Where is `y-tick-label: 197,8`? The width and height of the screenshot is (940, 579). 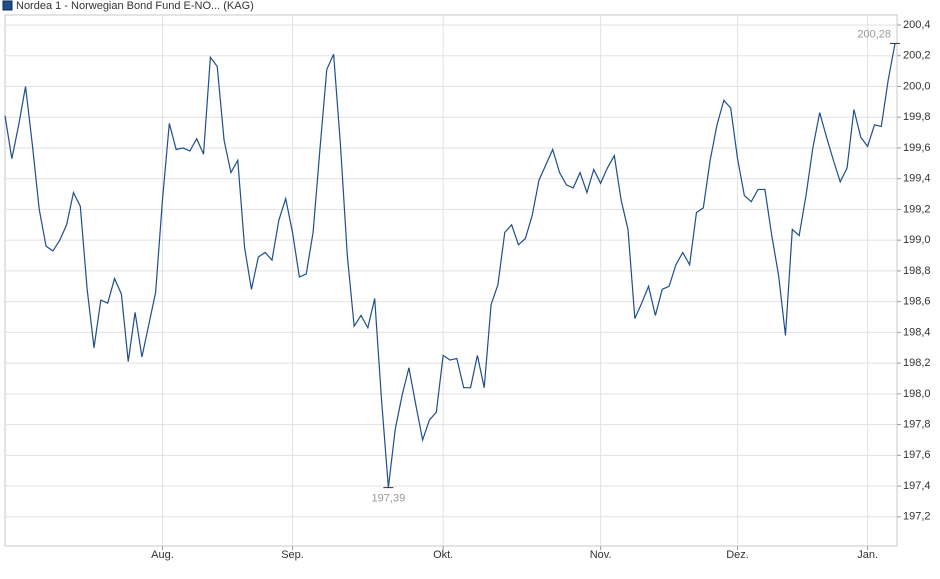 y-tick-label: 197,8 is located at coordinates (917, 424).